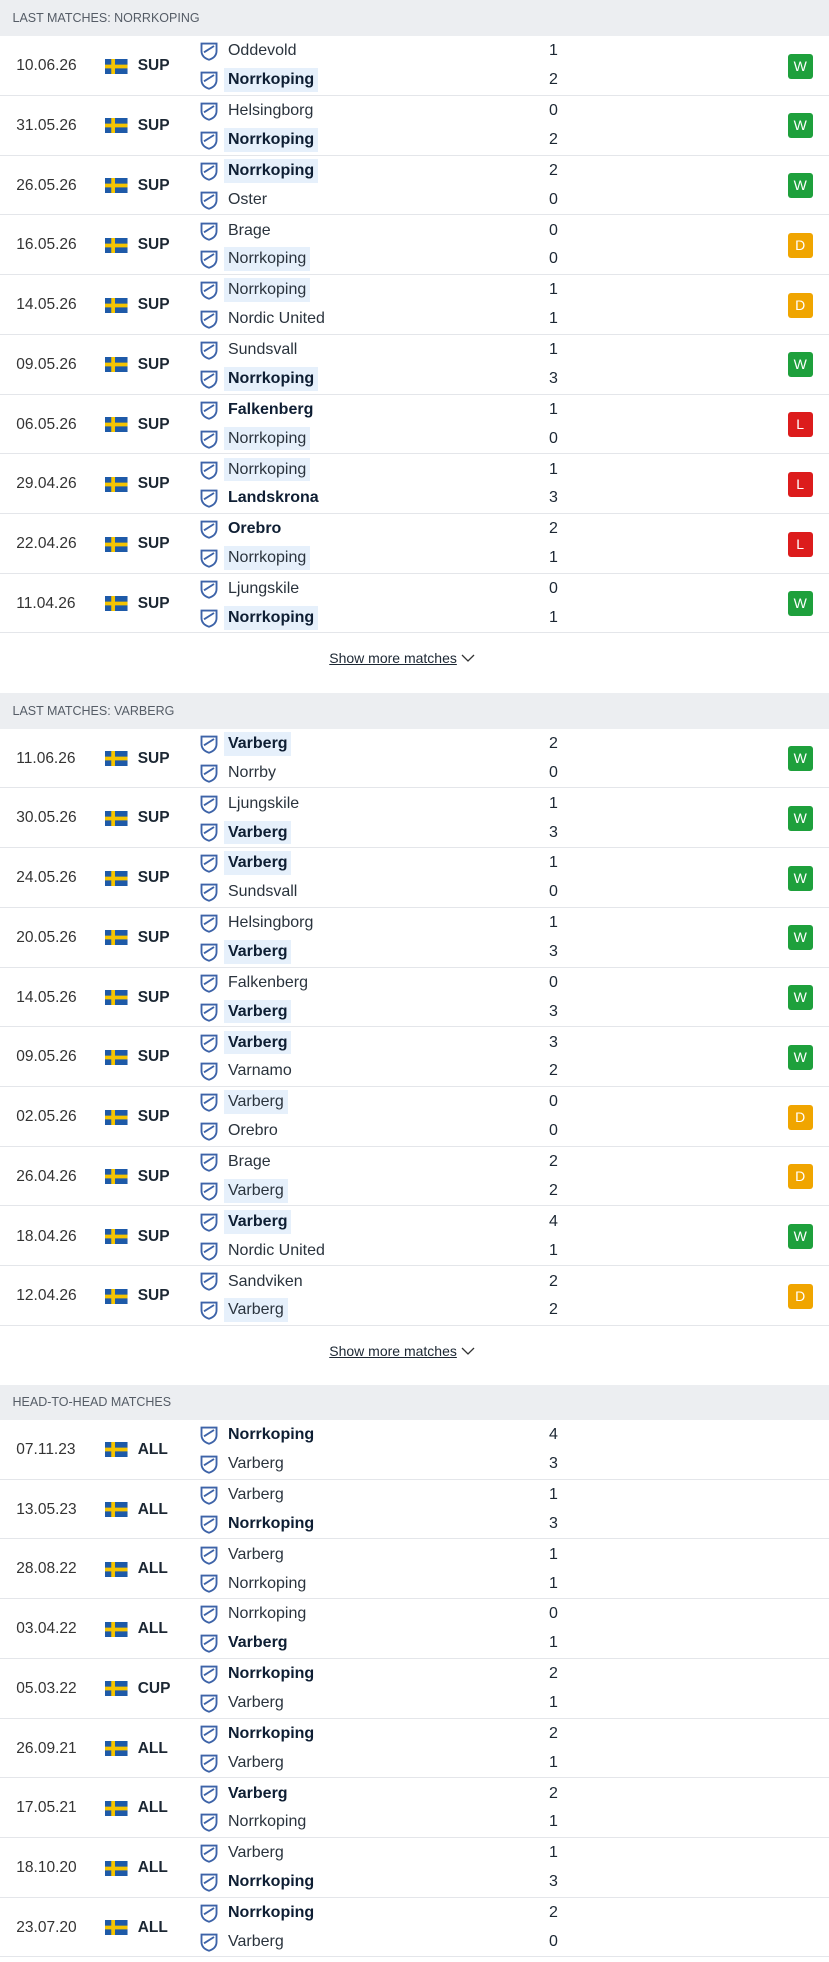  Describe the element at coordinates (46, 1629) in the screenshot. I see `match-date: 03.04.22` at that location.